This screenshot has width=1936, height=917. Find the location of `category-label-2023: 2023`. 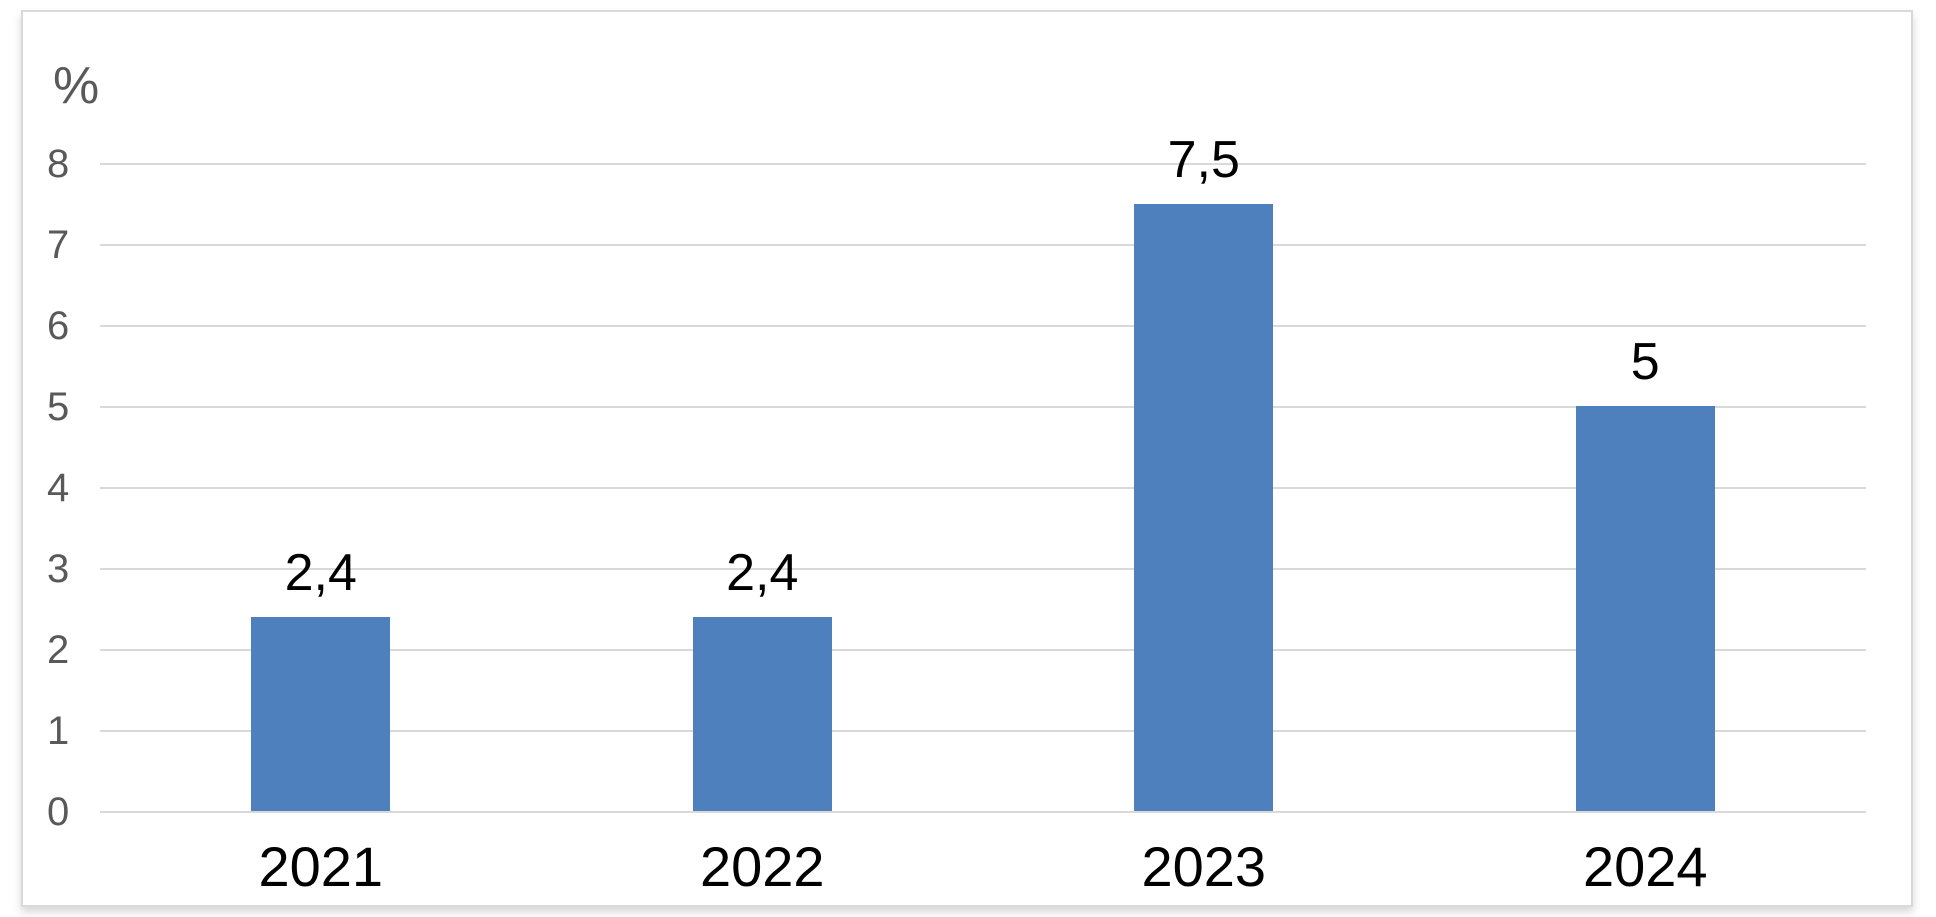

category-label-2023: 2023 is located at coordinates (1204, 866).